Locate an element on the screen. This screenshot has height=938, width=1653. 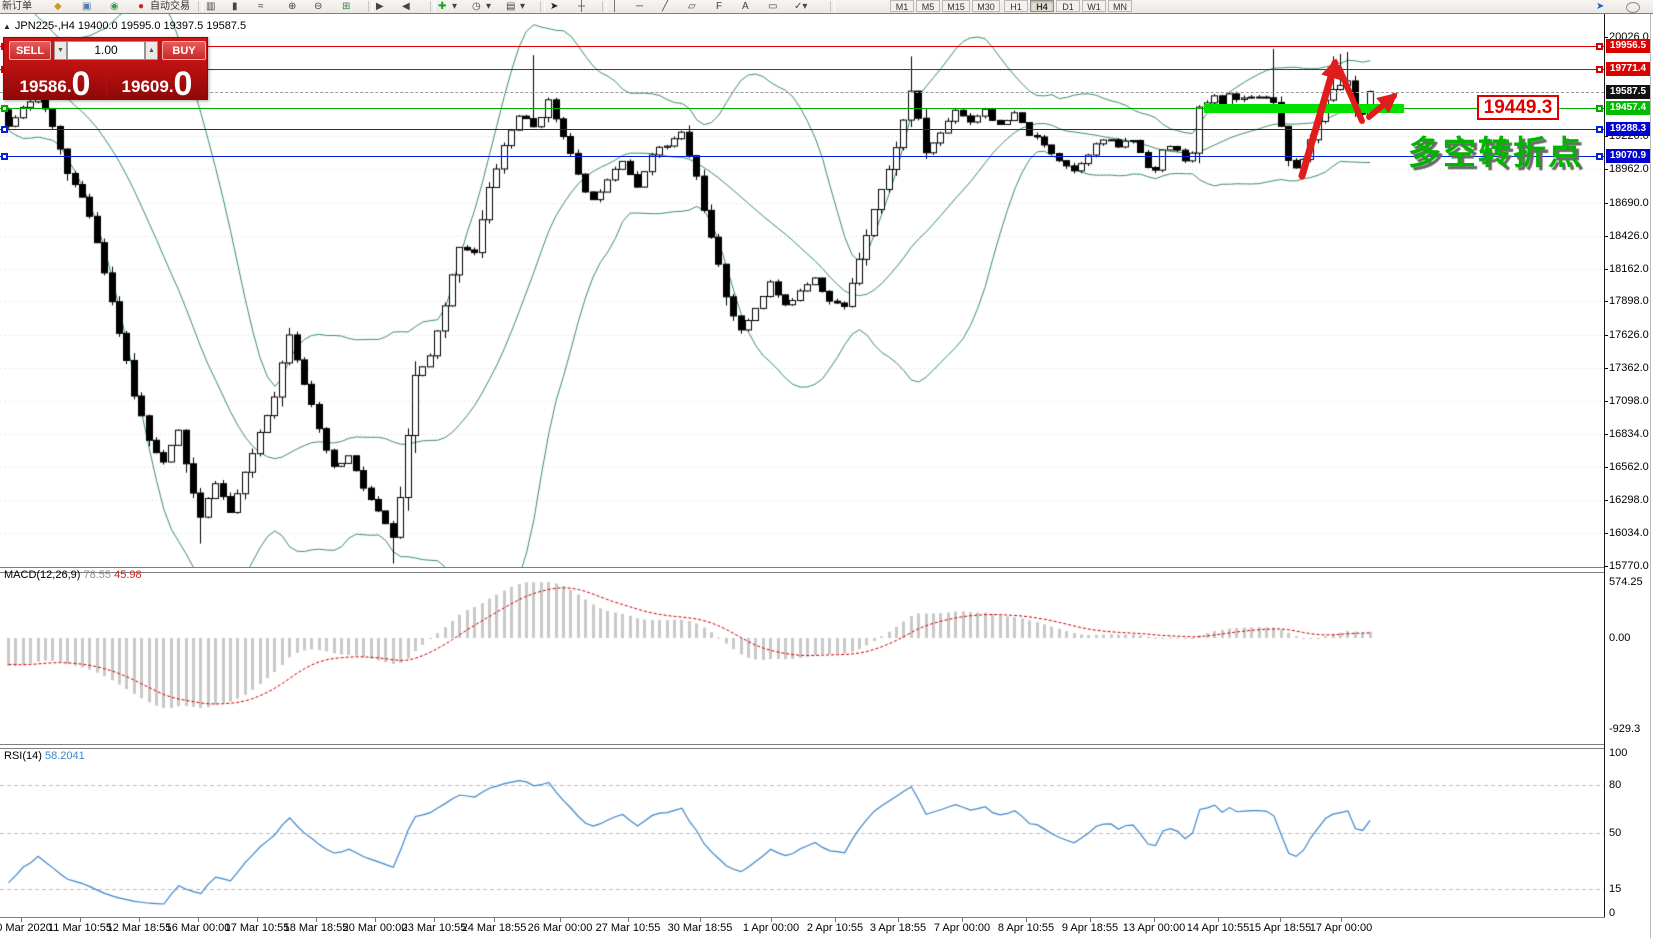
bar-chart-icon: ▥ is located at coordinates (211, 6).